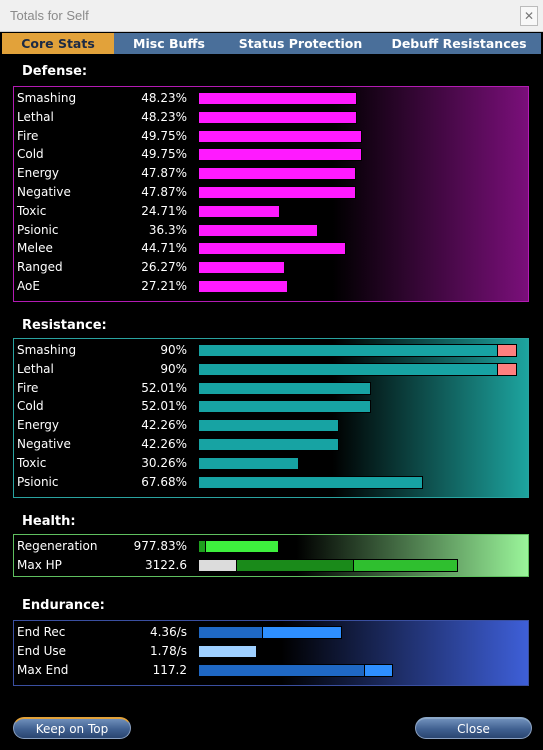  I want to click on stat-row: Fire 49.75%, so click(271, 136).